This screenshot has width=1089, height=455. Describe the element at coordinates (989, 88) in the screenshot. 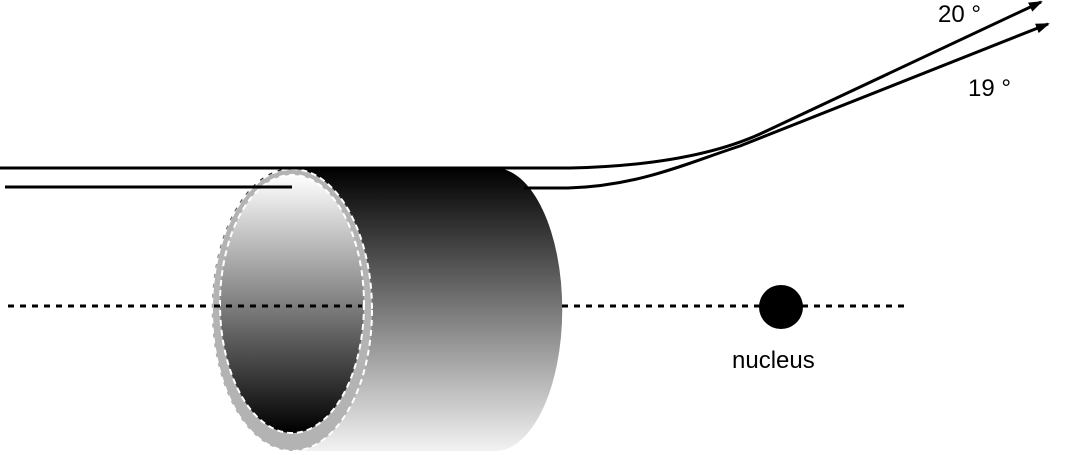

I see `angle-label-lower: 19 °` at that location.